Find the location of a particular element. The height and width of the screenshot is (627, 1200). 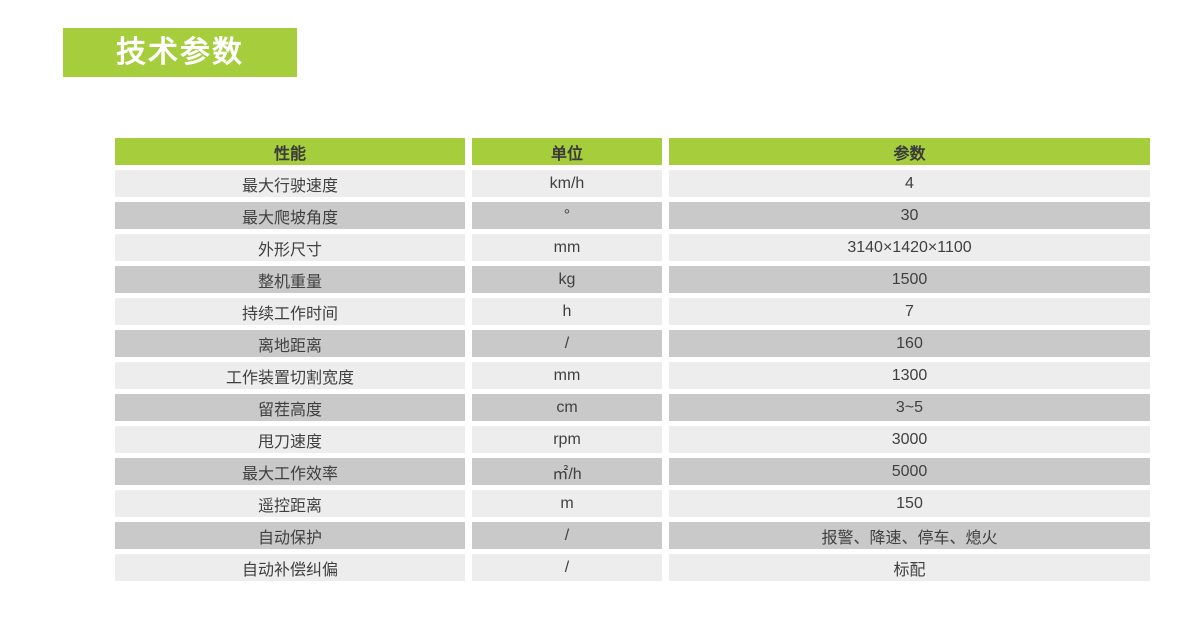

spec-row-unit: kg is located at coordinates (567, 279).